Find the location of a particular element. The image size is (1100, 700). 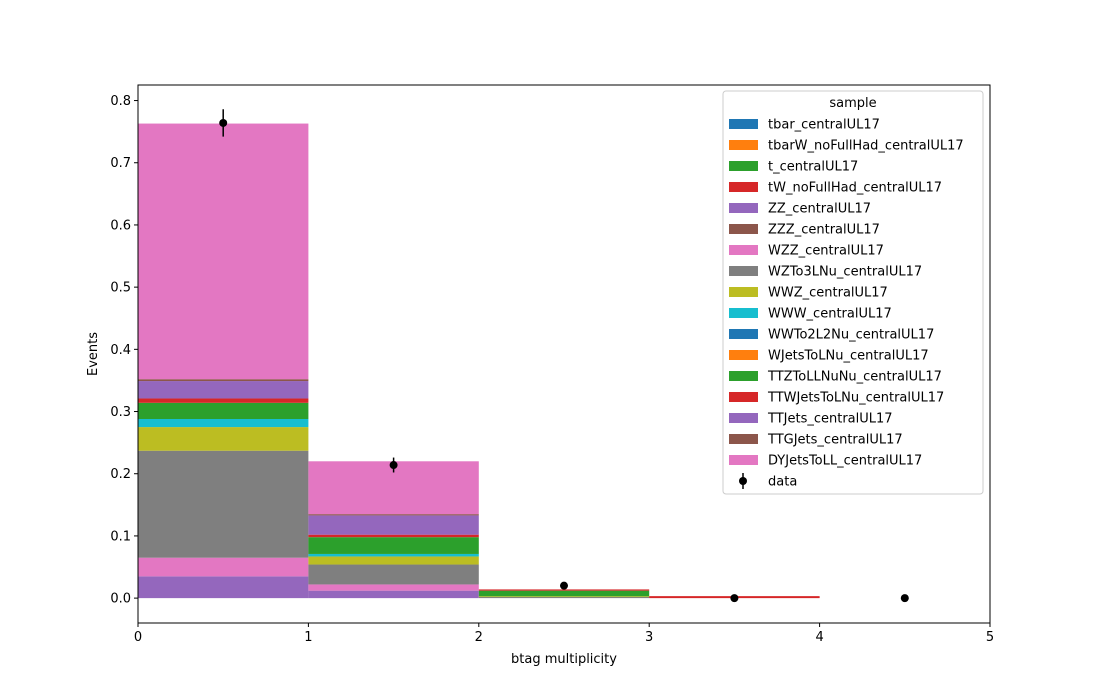

y-axis: 0.0 0.1 0.2 0.3 0.4 0.5 0.6 0.7 0.8 is located at coordinates (124, 350).